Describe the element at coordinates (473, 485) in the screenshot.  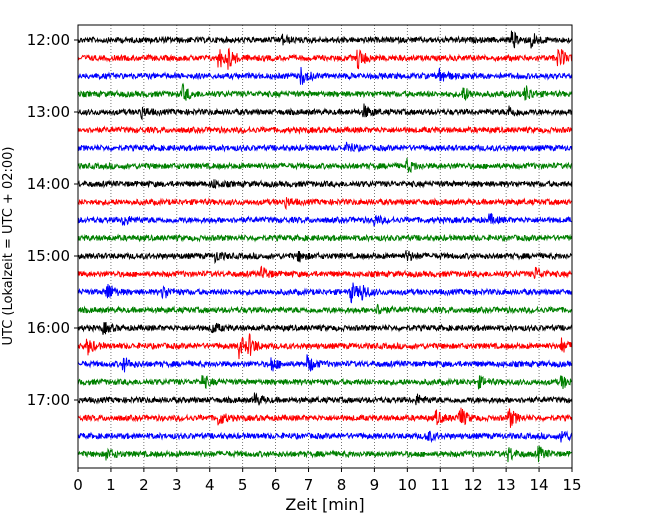
I see `x-tick-label: 12` at that location.